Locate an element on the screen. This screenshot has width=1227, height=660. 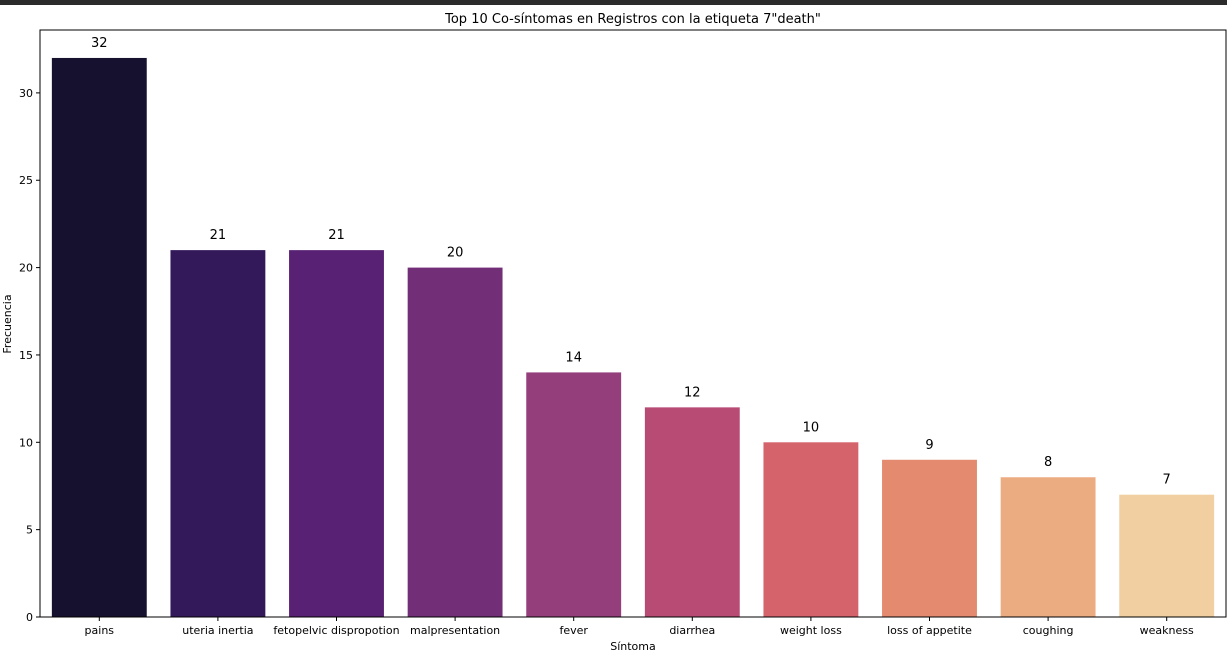
bar-value-label: 8 is located at coordinates (1048, 462).